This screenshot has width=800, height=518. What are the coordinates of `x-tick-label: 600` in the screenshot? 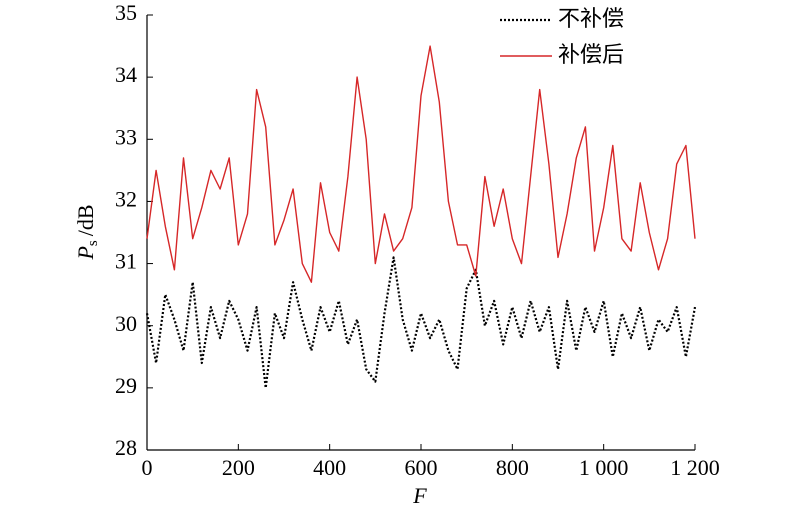 It's located at (421, 467).